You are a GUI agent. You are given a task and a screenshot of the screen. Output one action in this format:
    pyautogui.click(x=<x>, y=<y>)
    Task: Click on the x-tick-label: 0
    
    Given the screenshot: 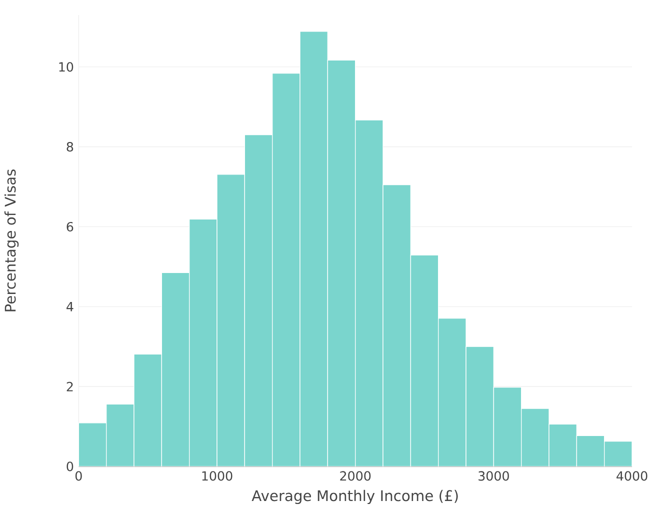 What is the action you would take?
    pyautogui.click(x=78, y=475)
    